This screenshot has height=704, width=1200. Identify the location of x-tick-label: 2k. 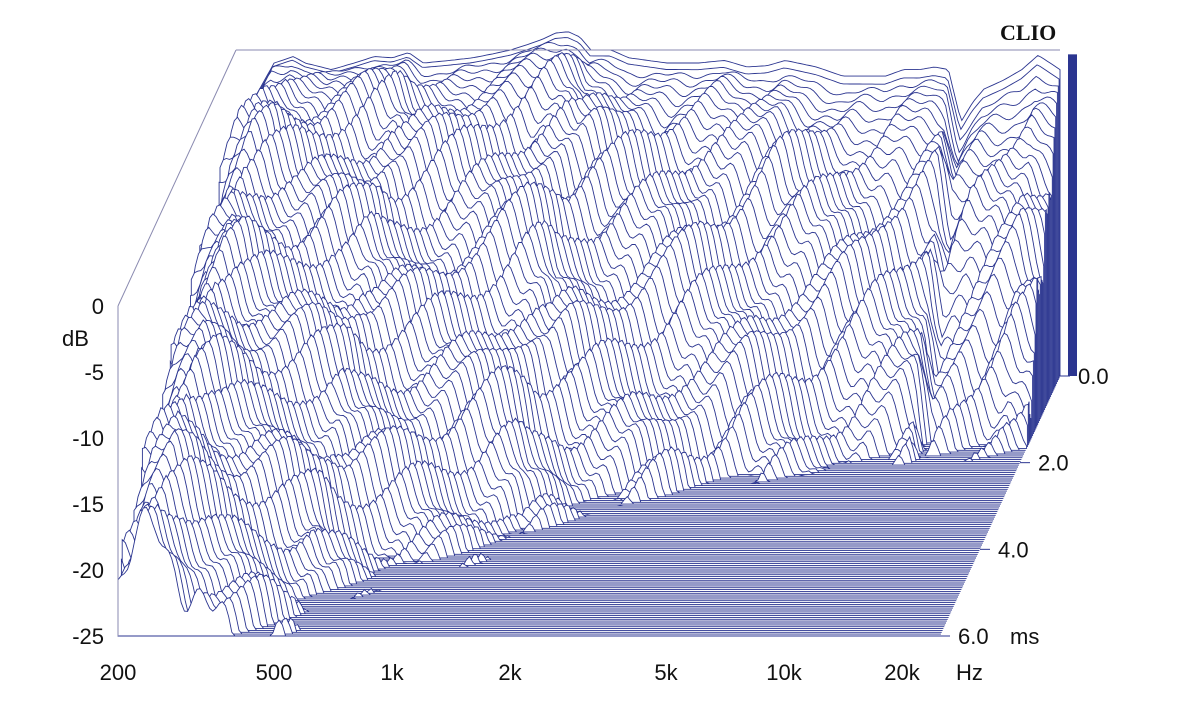
(510, 672).